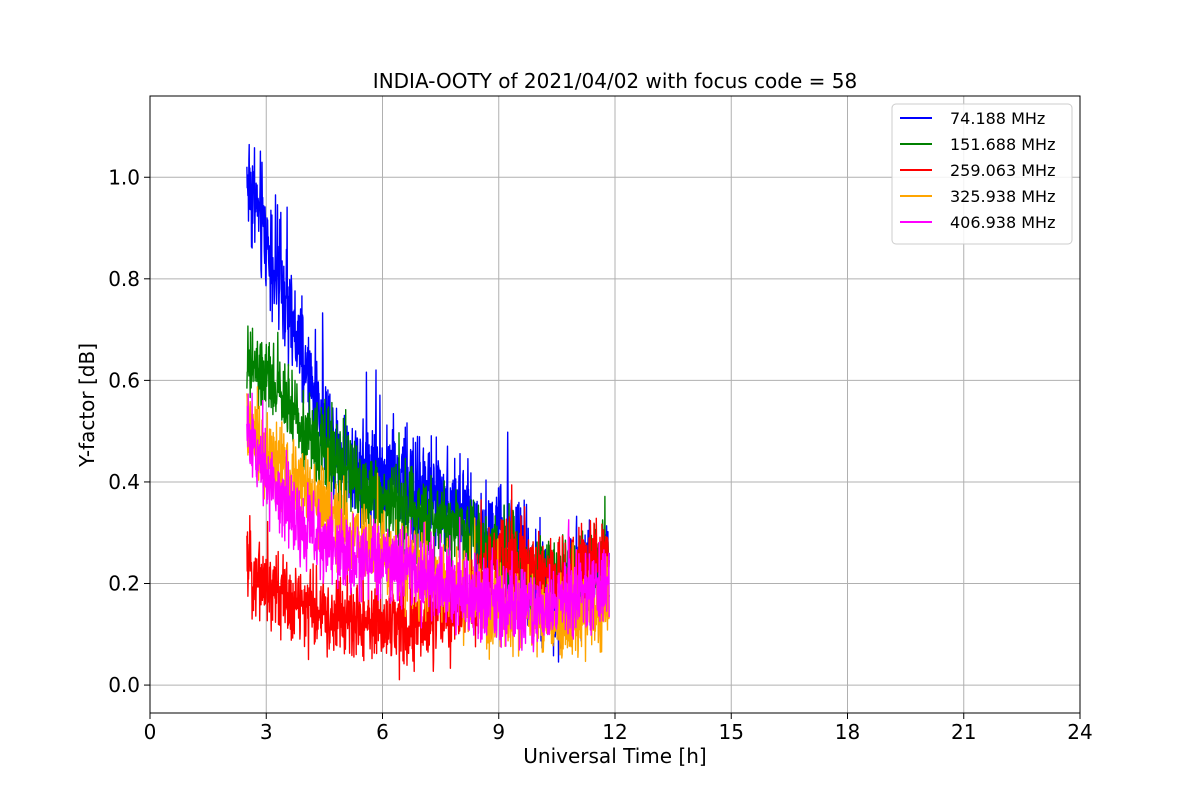 Image resolution: width=1200 pixels, height=800 pixels. Describe the element at coordinates (87, 405) in the screenshot. I see `y-axis-label: Y-factor [dB]` at that location.